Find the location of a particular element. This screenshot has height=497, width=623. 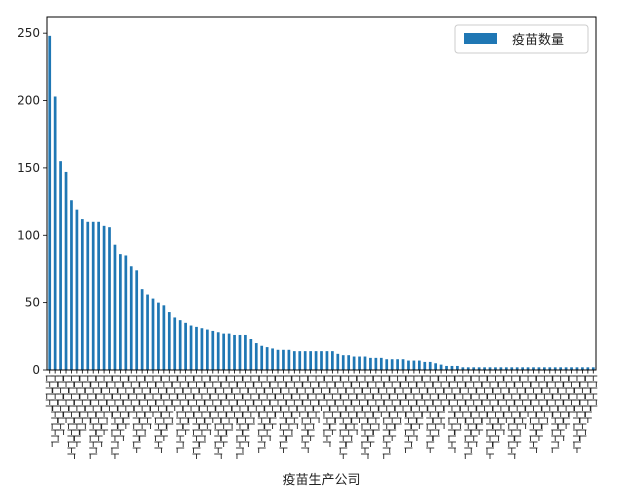

legend: 疫苗数量 is located at coordinates (521, 39).